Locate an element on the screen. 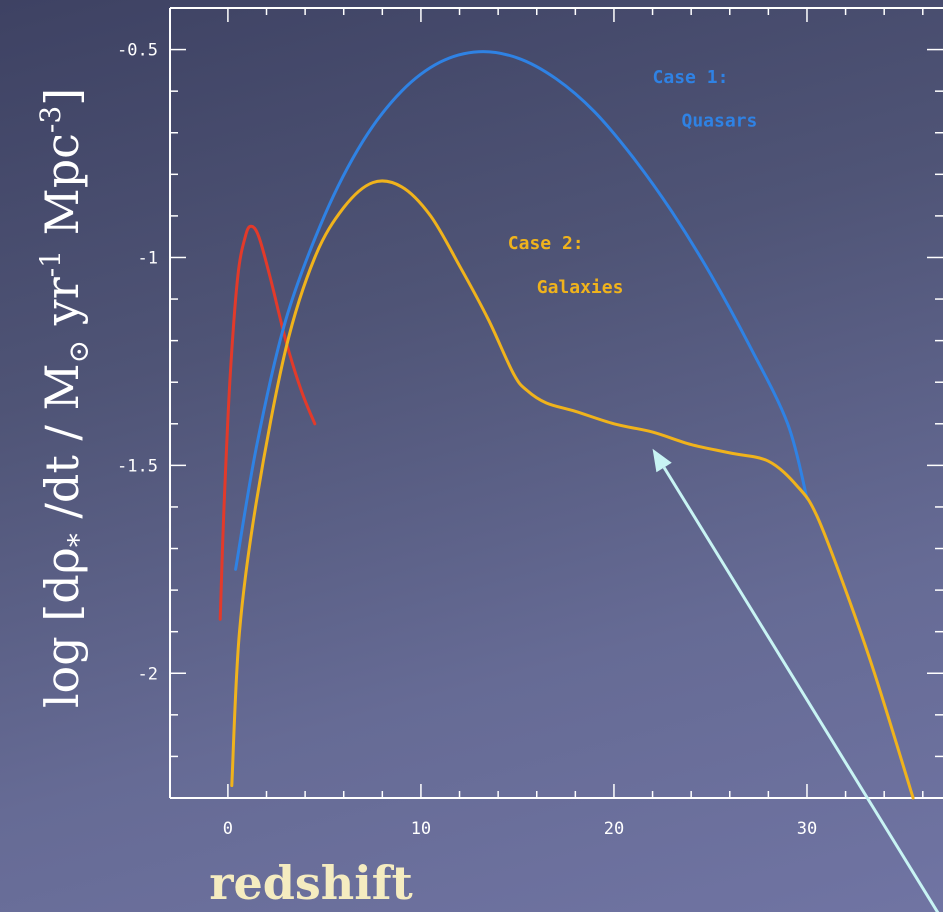 This screenshot has width=943, height=912. y-tick-label: -1.5 is located at coordinates (137, 466).